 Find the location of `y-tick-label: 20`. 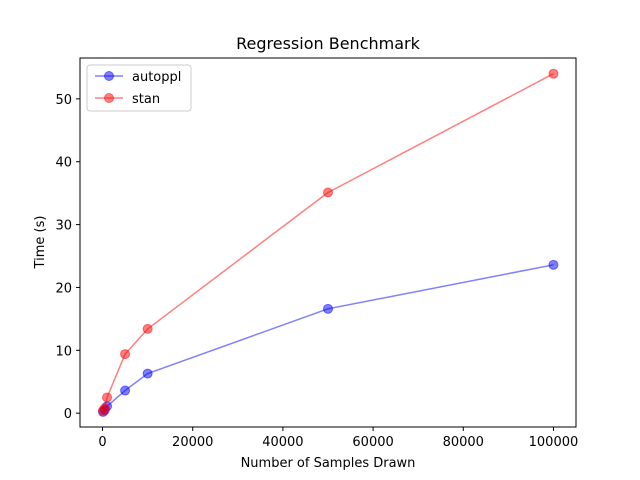

y-tick-label: 20 is located at coordinates (63, 288).